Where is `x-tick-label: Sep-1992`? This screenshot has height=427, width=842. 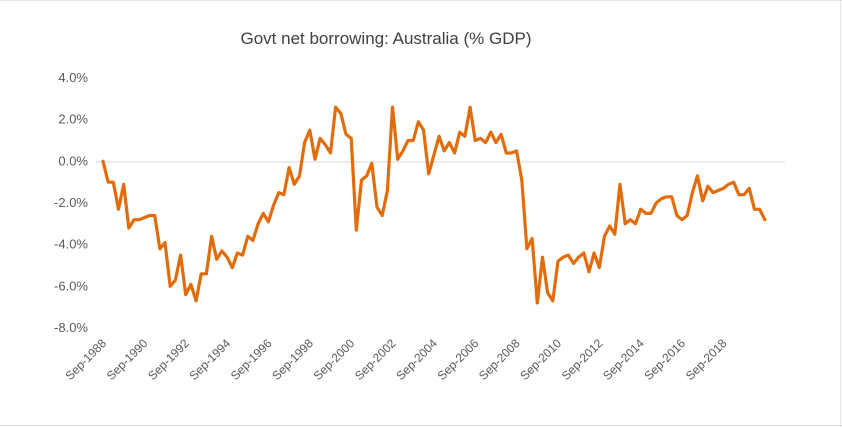 x-tick-label: Sep-1992 is located at coordinates (168, 359).